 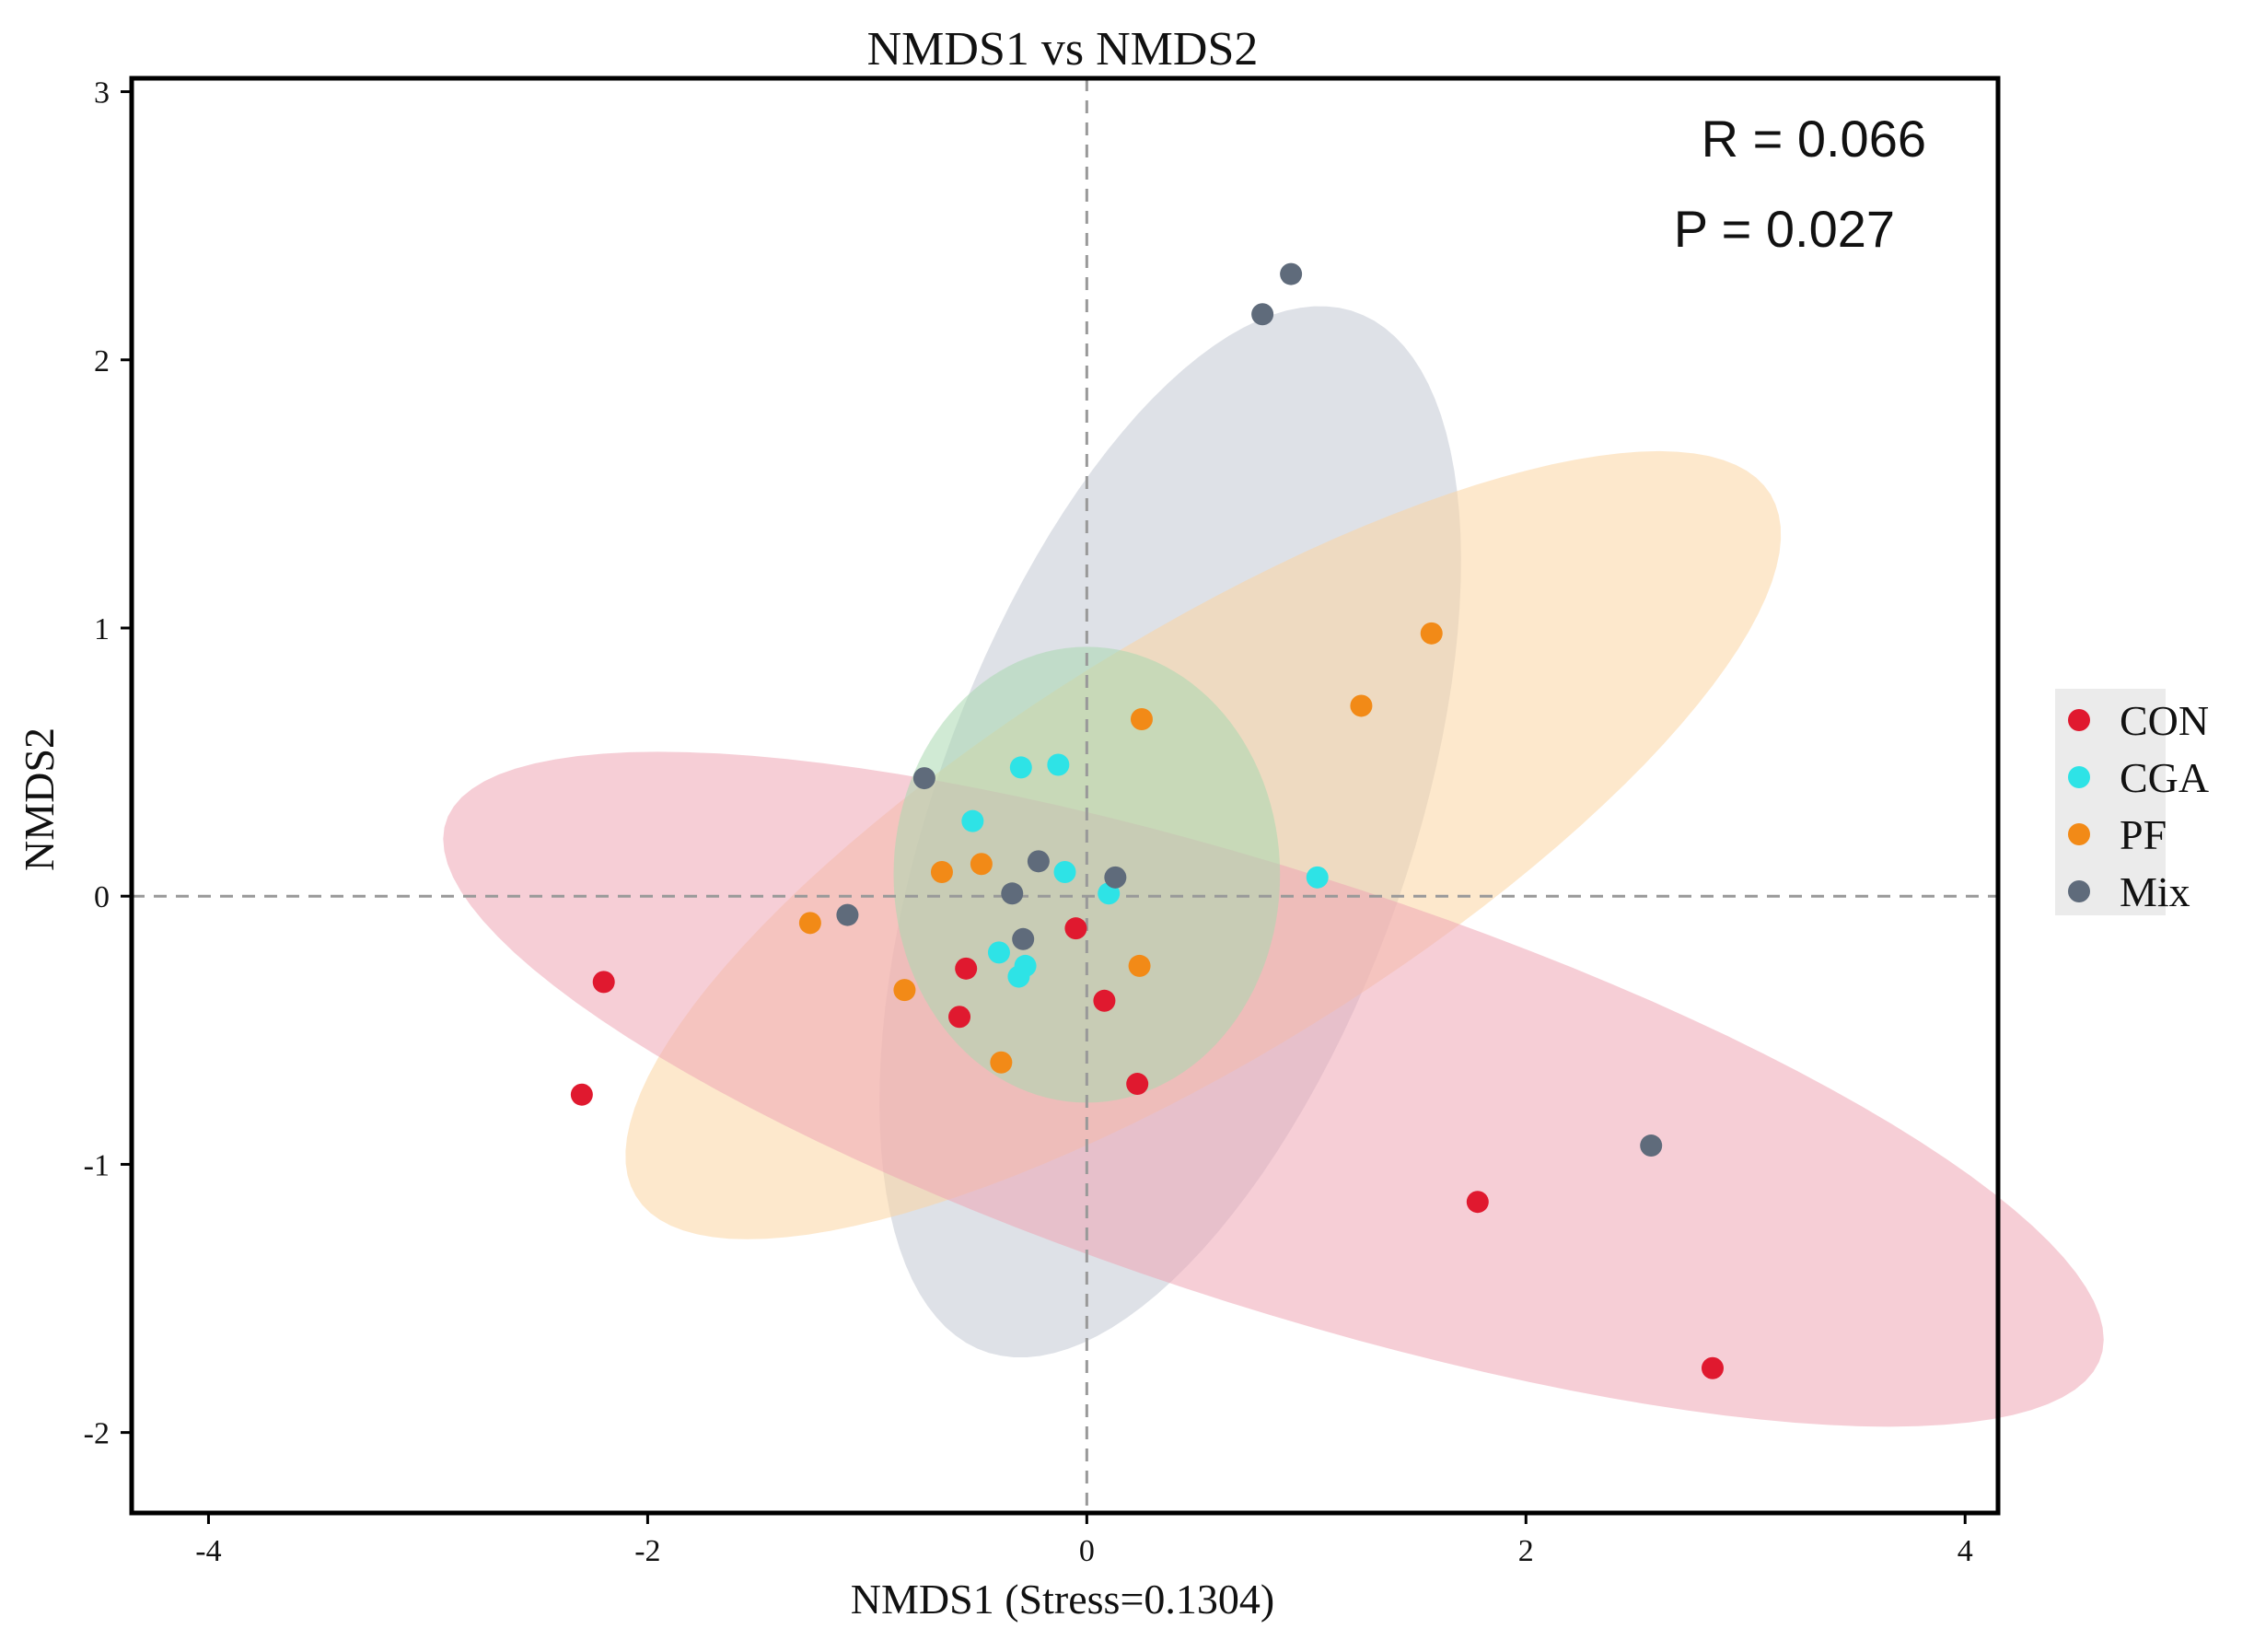 I want to click on legend-label-cga: CGA, so click(x=2164, y=777).